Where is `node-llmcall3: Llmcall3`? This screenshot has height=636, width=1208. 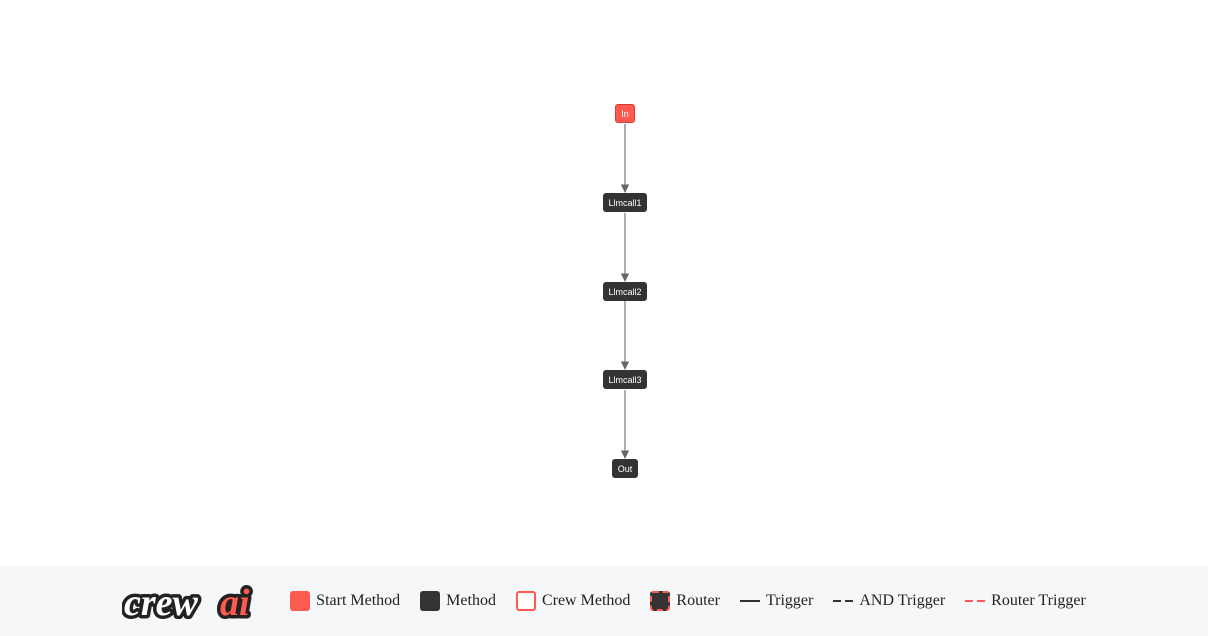
node-llmcall3: Llmcall3 is located at coordinates (625, 379).